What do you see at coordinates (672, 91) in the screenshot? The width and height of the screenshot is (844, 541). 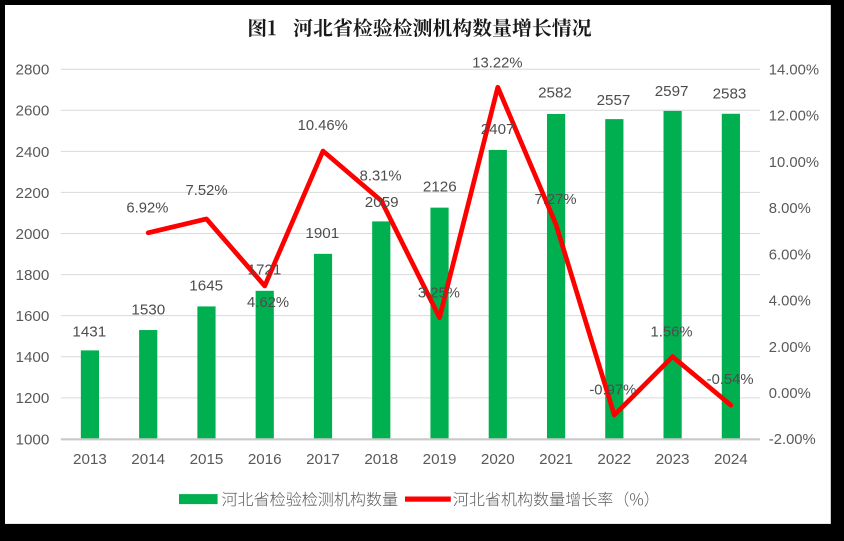 I see `svg-text: 2597` at bounding box center [672, 91].